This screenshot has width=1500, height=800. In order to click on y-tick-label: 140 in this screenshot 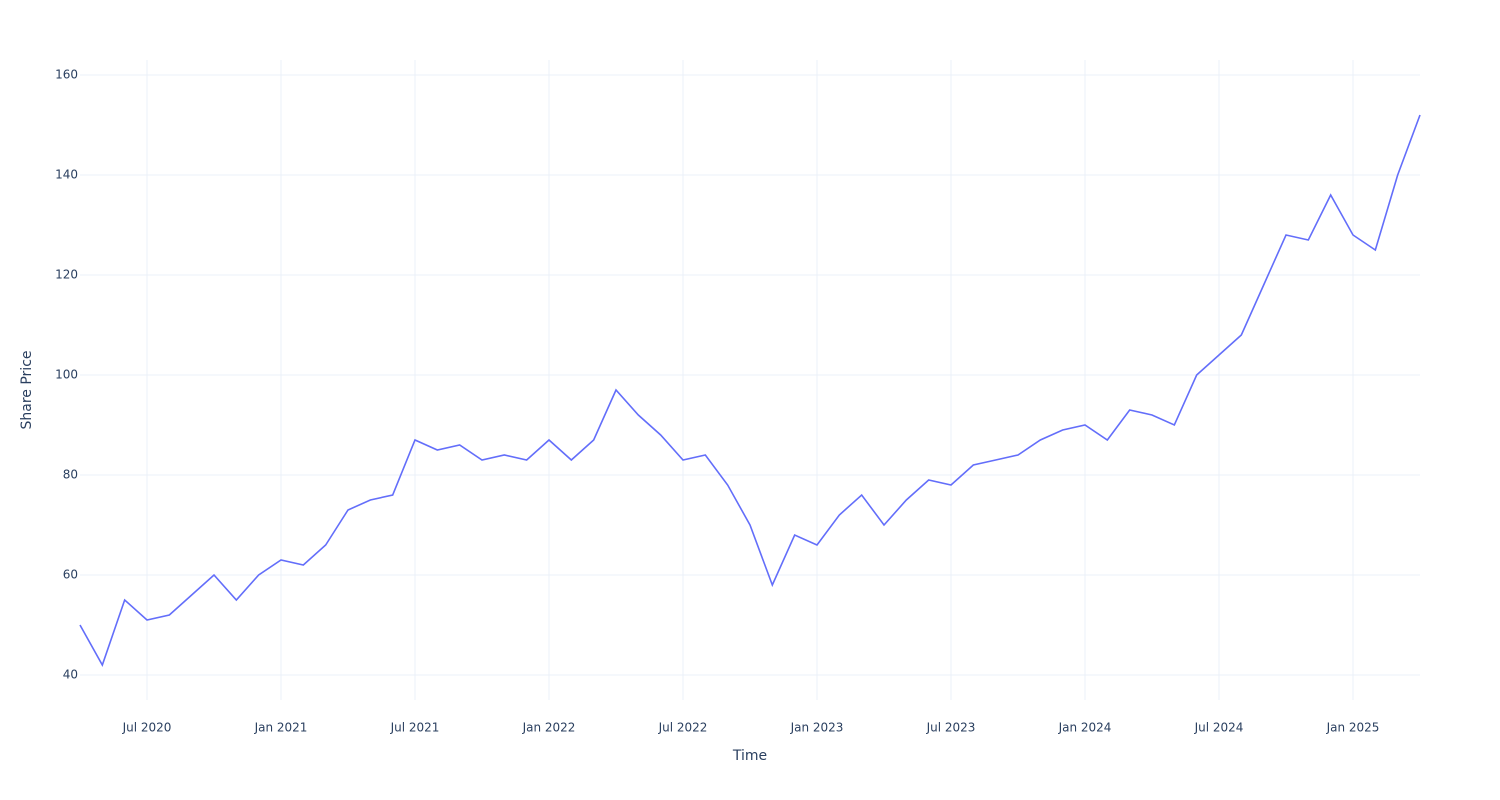, I will do `click(66, 175)`.